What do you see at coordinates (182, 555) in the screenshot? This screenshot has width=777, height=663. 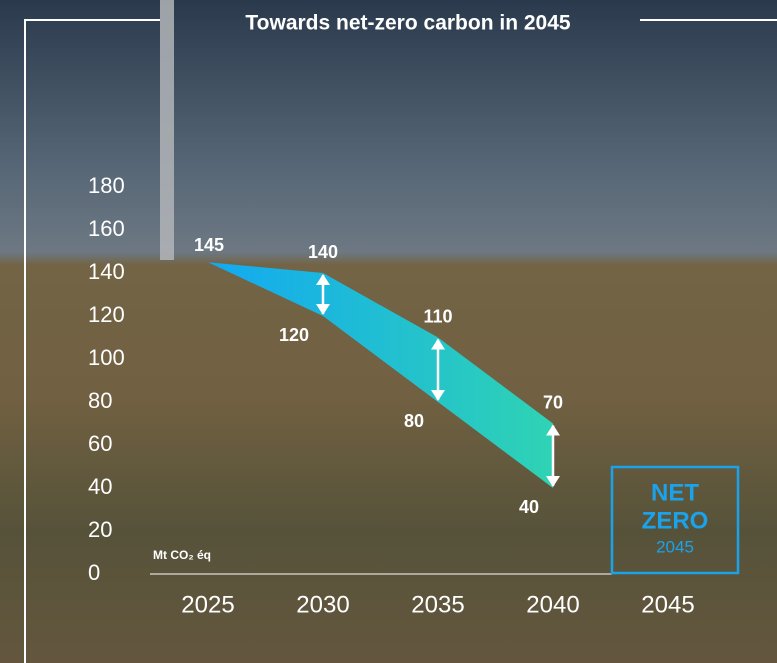 I see `unit-label: Mt CO₂ éq` at bounding box center [182, 555].